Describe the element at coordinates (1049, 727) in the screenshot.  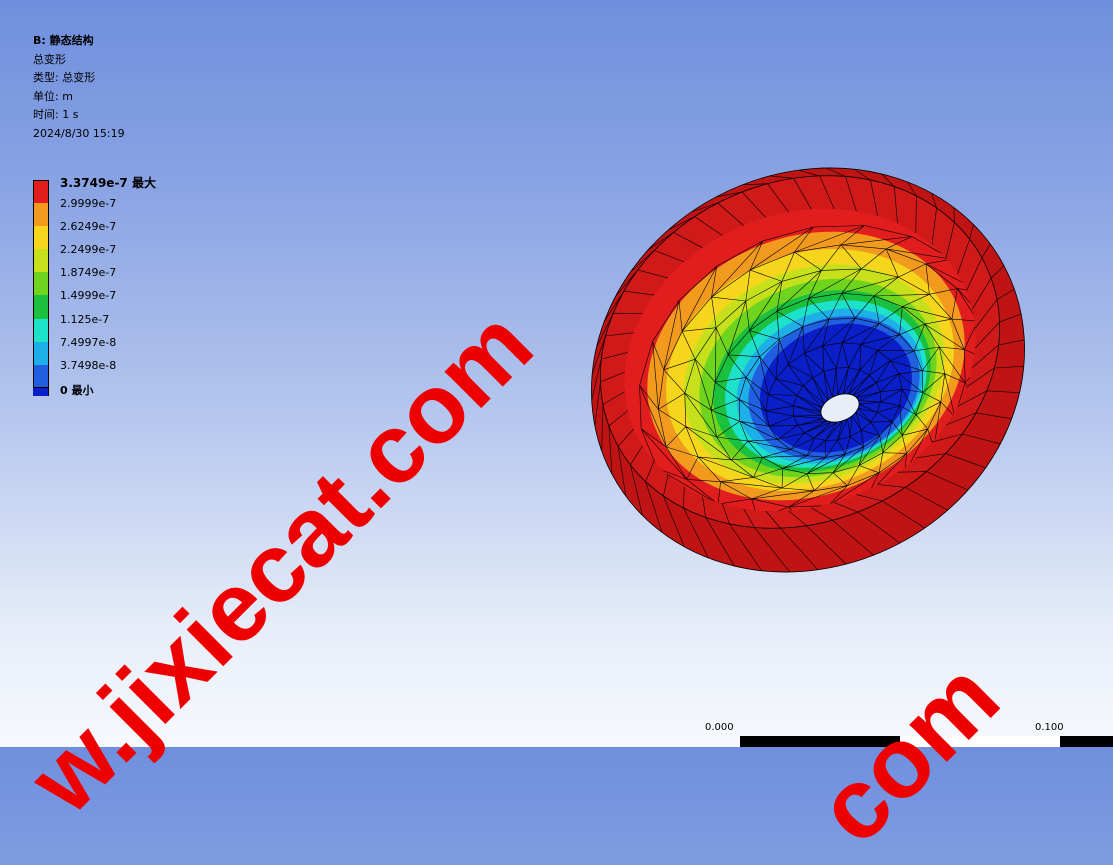
I see `scale-right-label: 0.100` at that location.